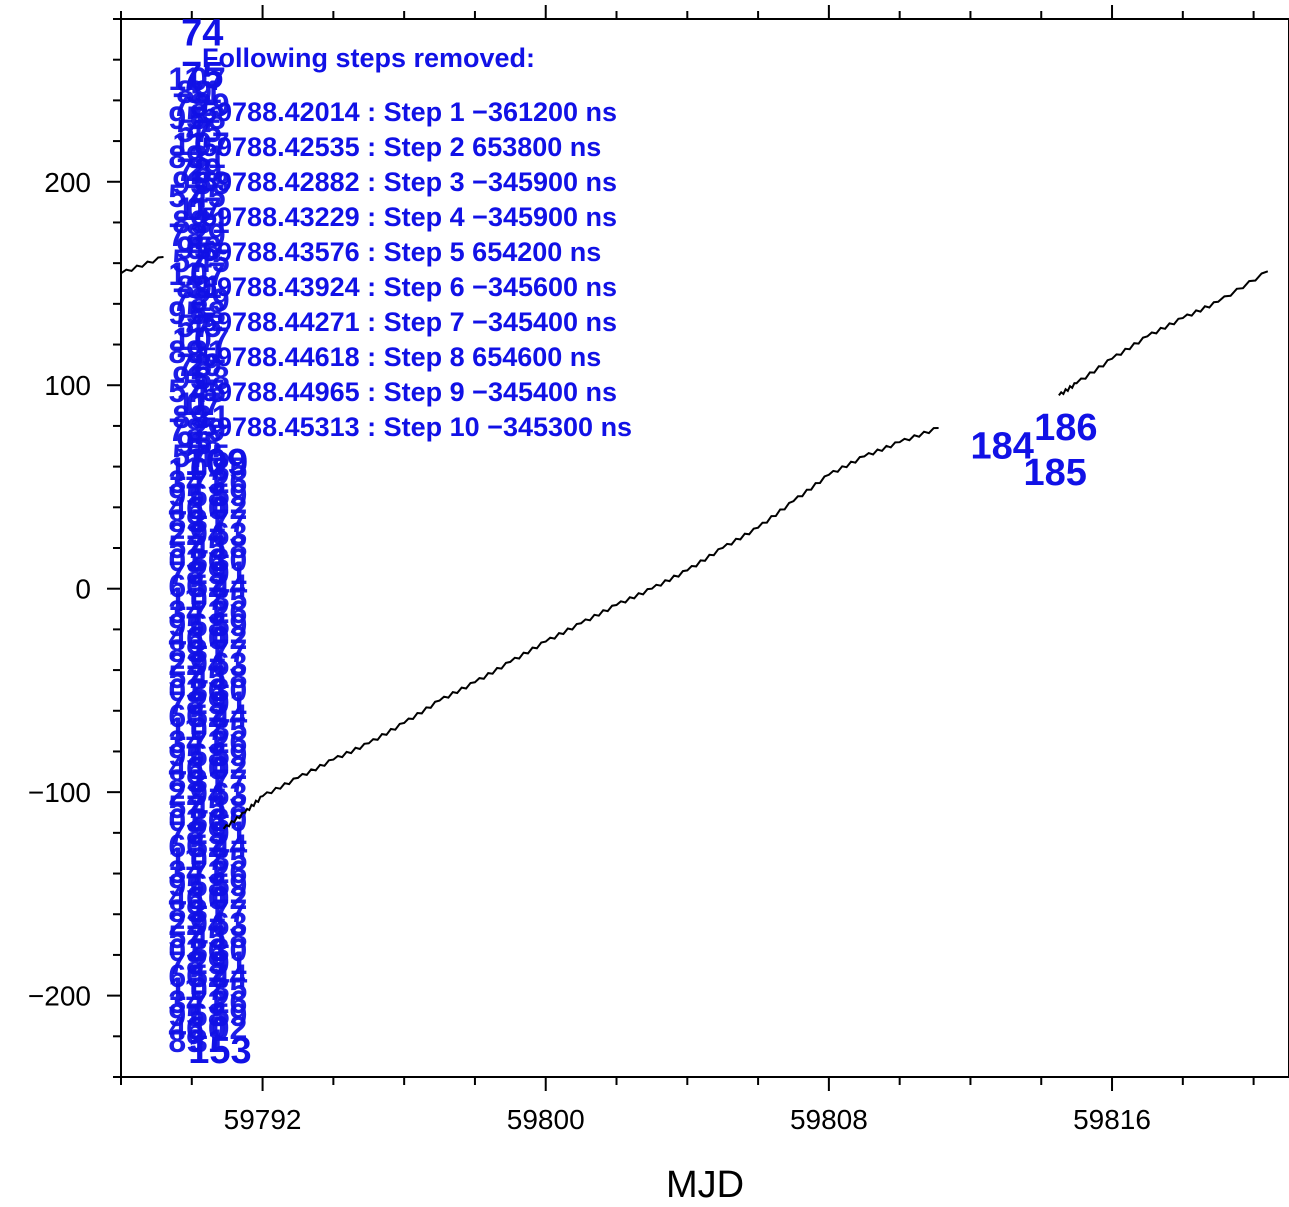 The image size is (1289, 1207). Describe the element at coordinates (705, 1185) in the screenshot. I see `x-axis-title: MJD` at that location.